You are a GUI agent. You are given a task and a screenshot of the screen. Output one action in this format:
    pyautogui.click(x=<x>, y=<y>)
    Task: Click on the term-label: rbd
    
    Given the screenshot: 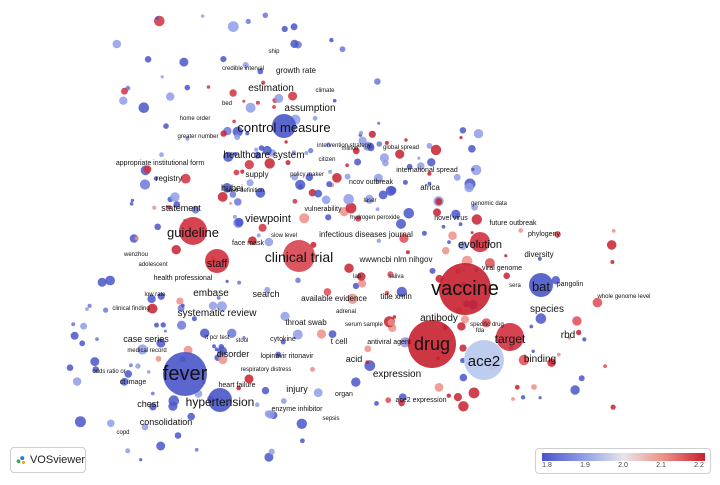 What is the action you would take?
    pyautogui.click(x=568, y=335)
    